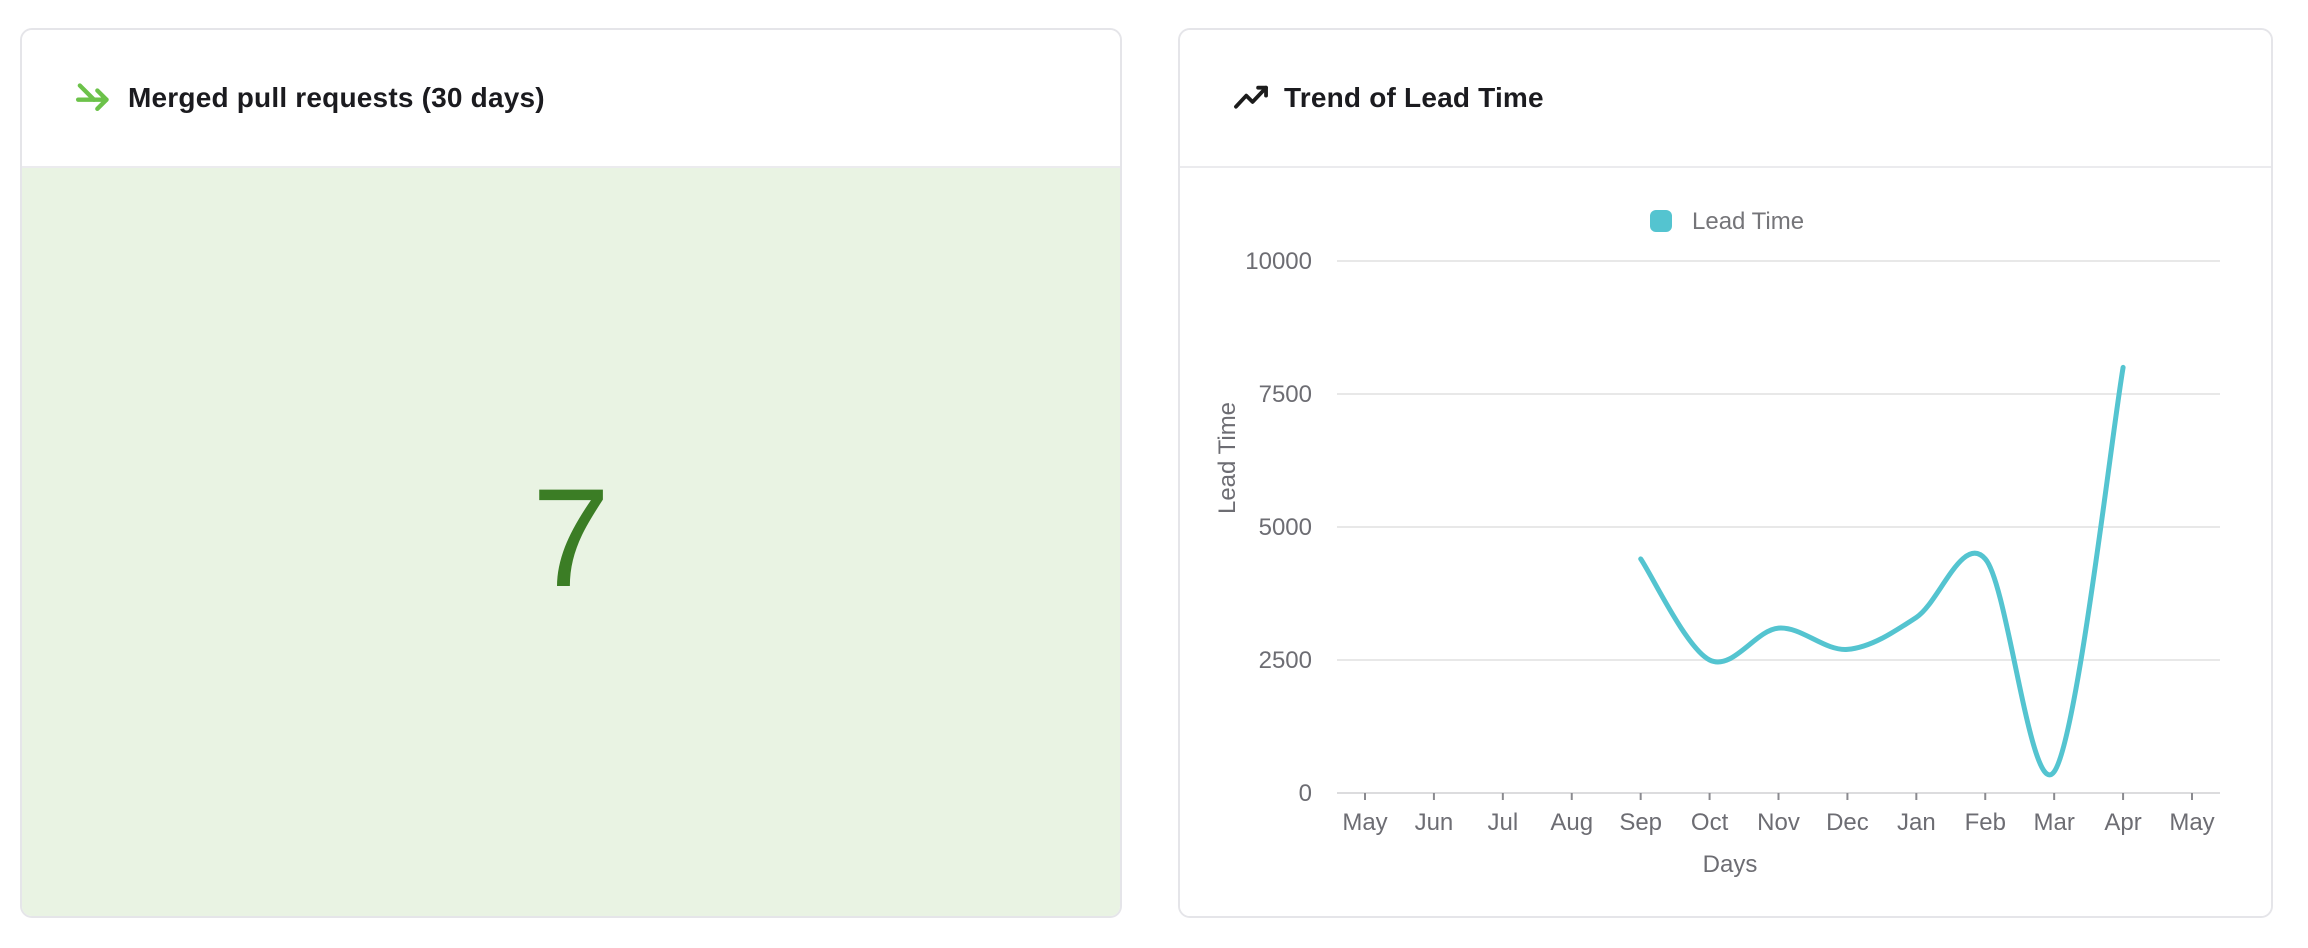  What do you see at coordinates (1748, 221) in the screenshot?
I see `legend-label: Lead Time` at bounding box center [1748, 221].